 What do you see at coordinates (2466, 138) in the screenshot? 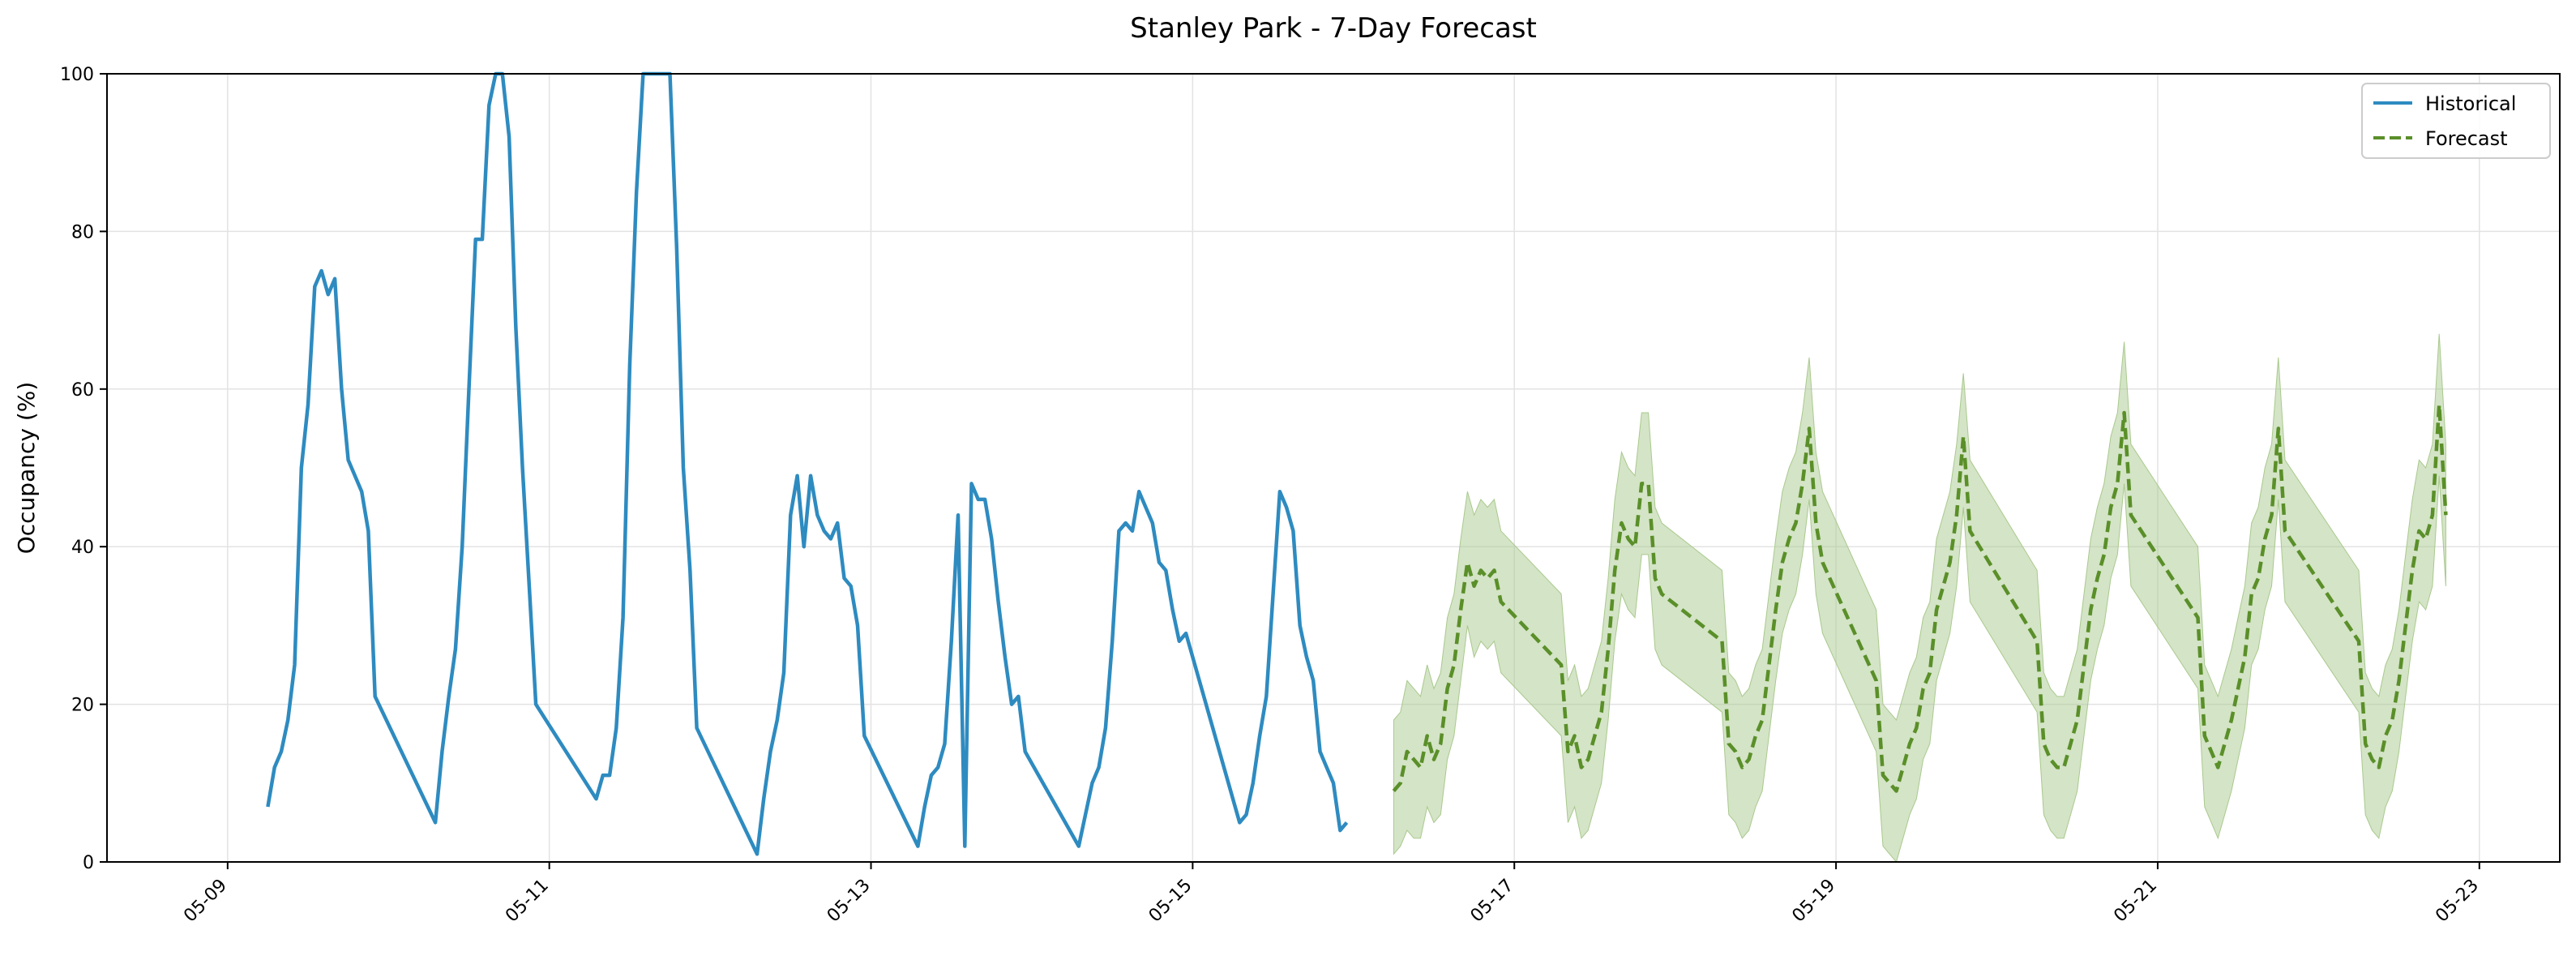
I see `legend-label-forecast: Forecast` at bounding box center [2466, 138].